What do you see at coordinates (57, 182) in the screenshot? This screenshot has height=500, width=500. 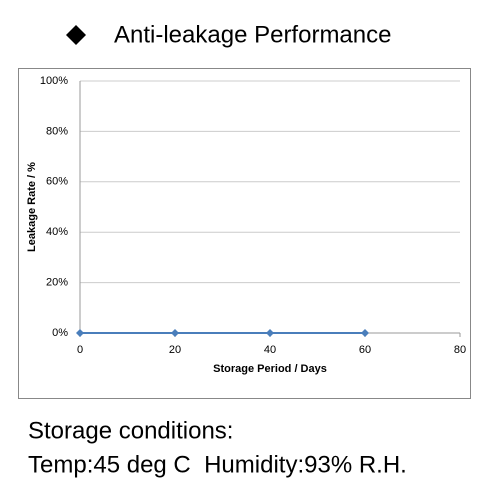 I see `y-tick-label: 60%` at bounding box center [57, 182].